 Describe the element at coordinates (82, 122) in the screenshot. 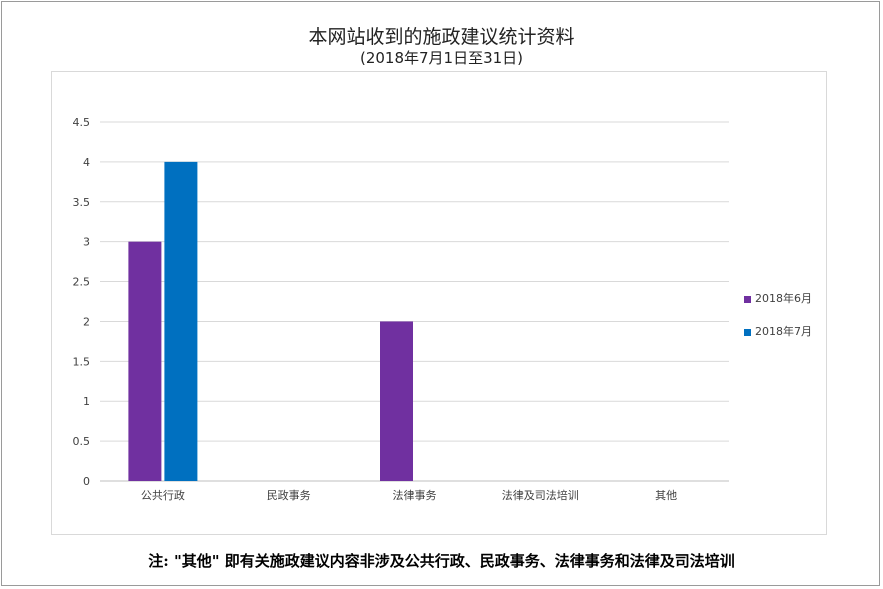

I see `y-tick-label: 4.5` at that location.